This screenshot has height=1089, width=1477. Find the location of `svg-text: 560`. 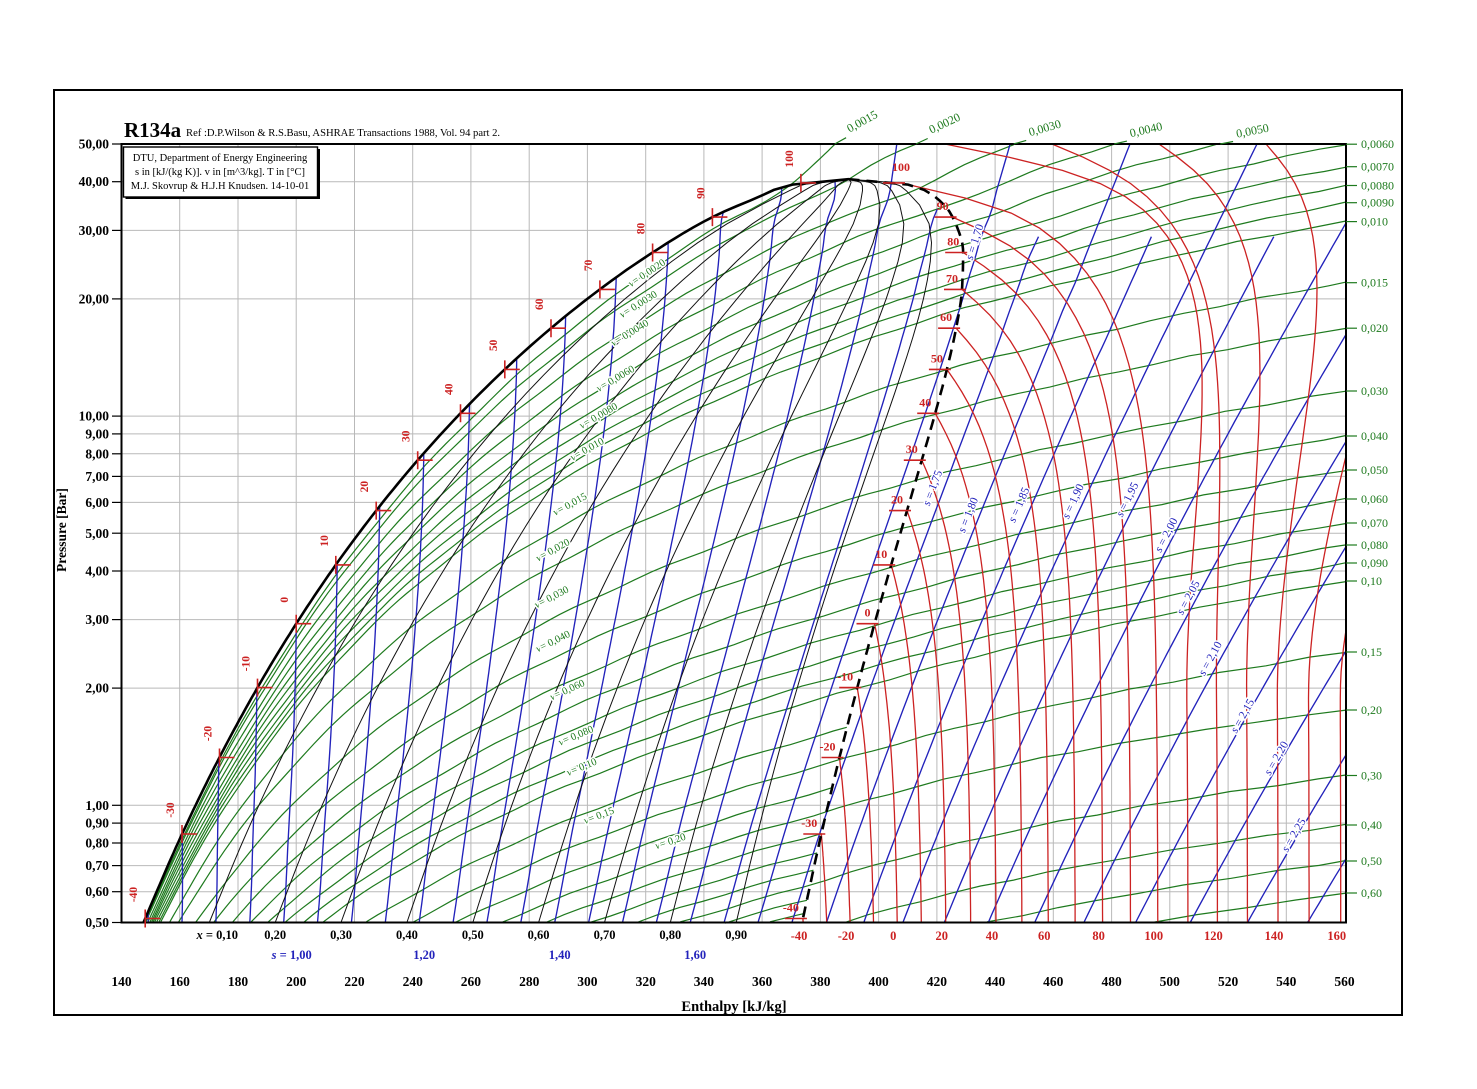

svg-text: 560 is located at coordinates (1344, 981).